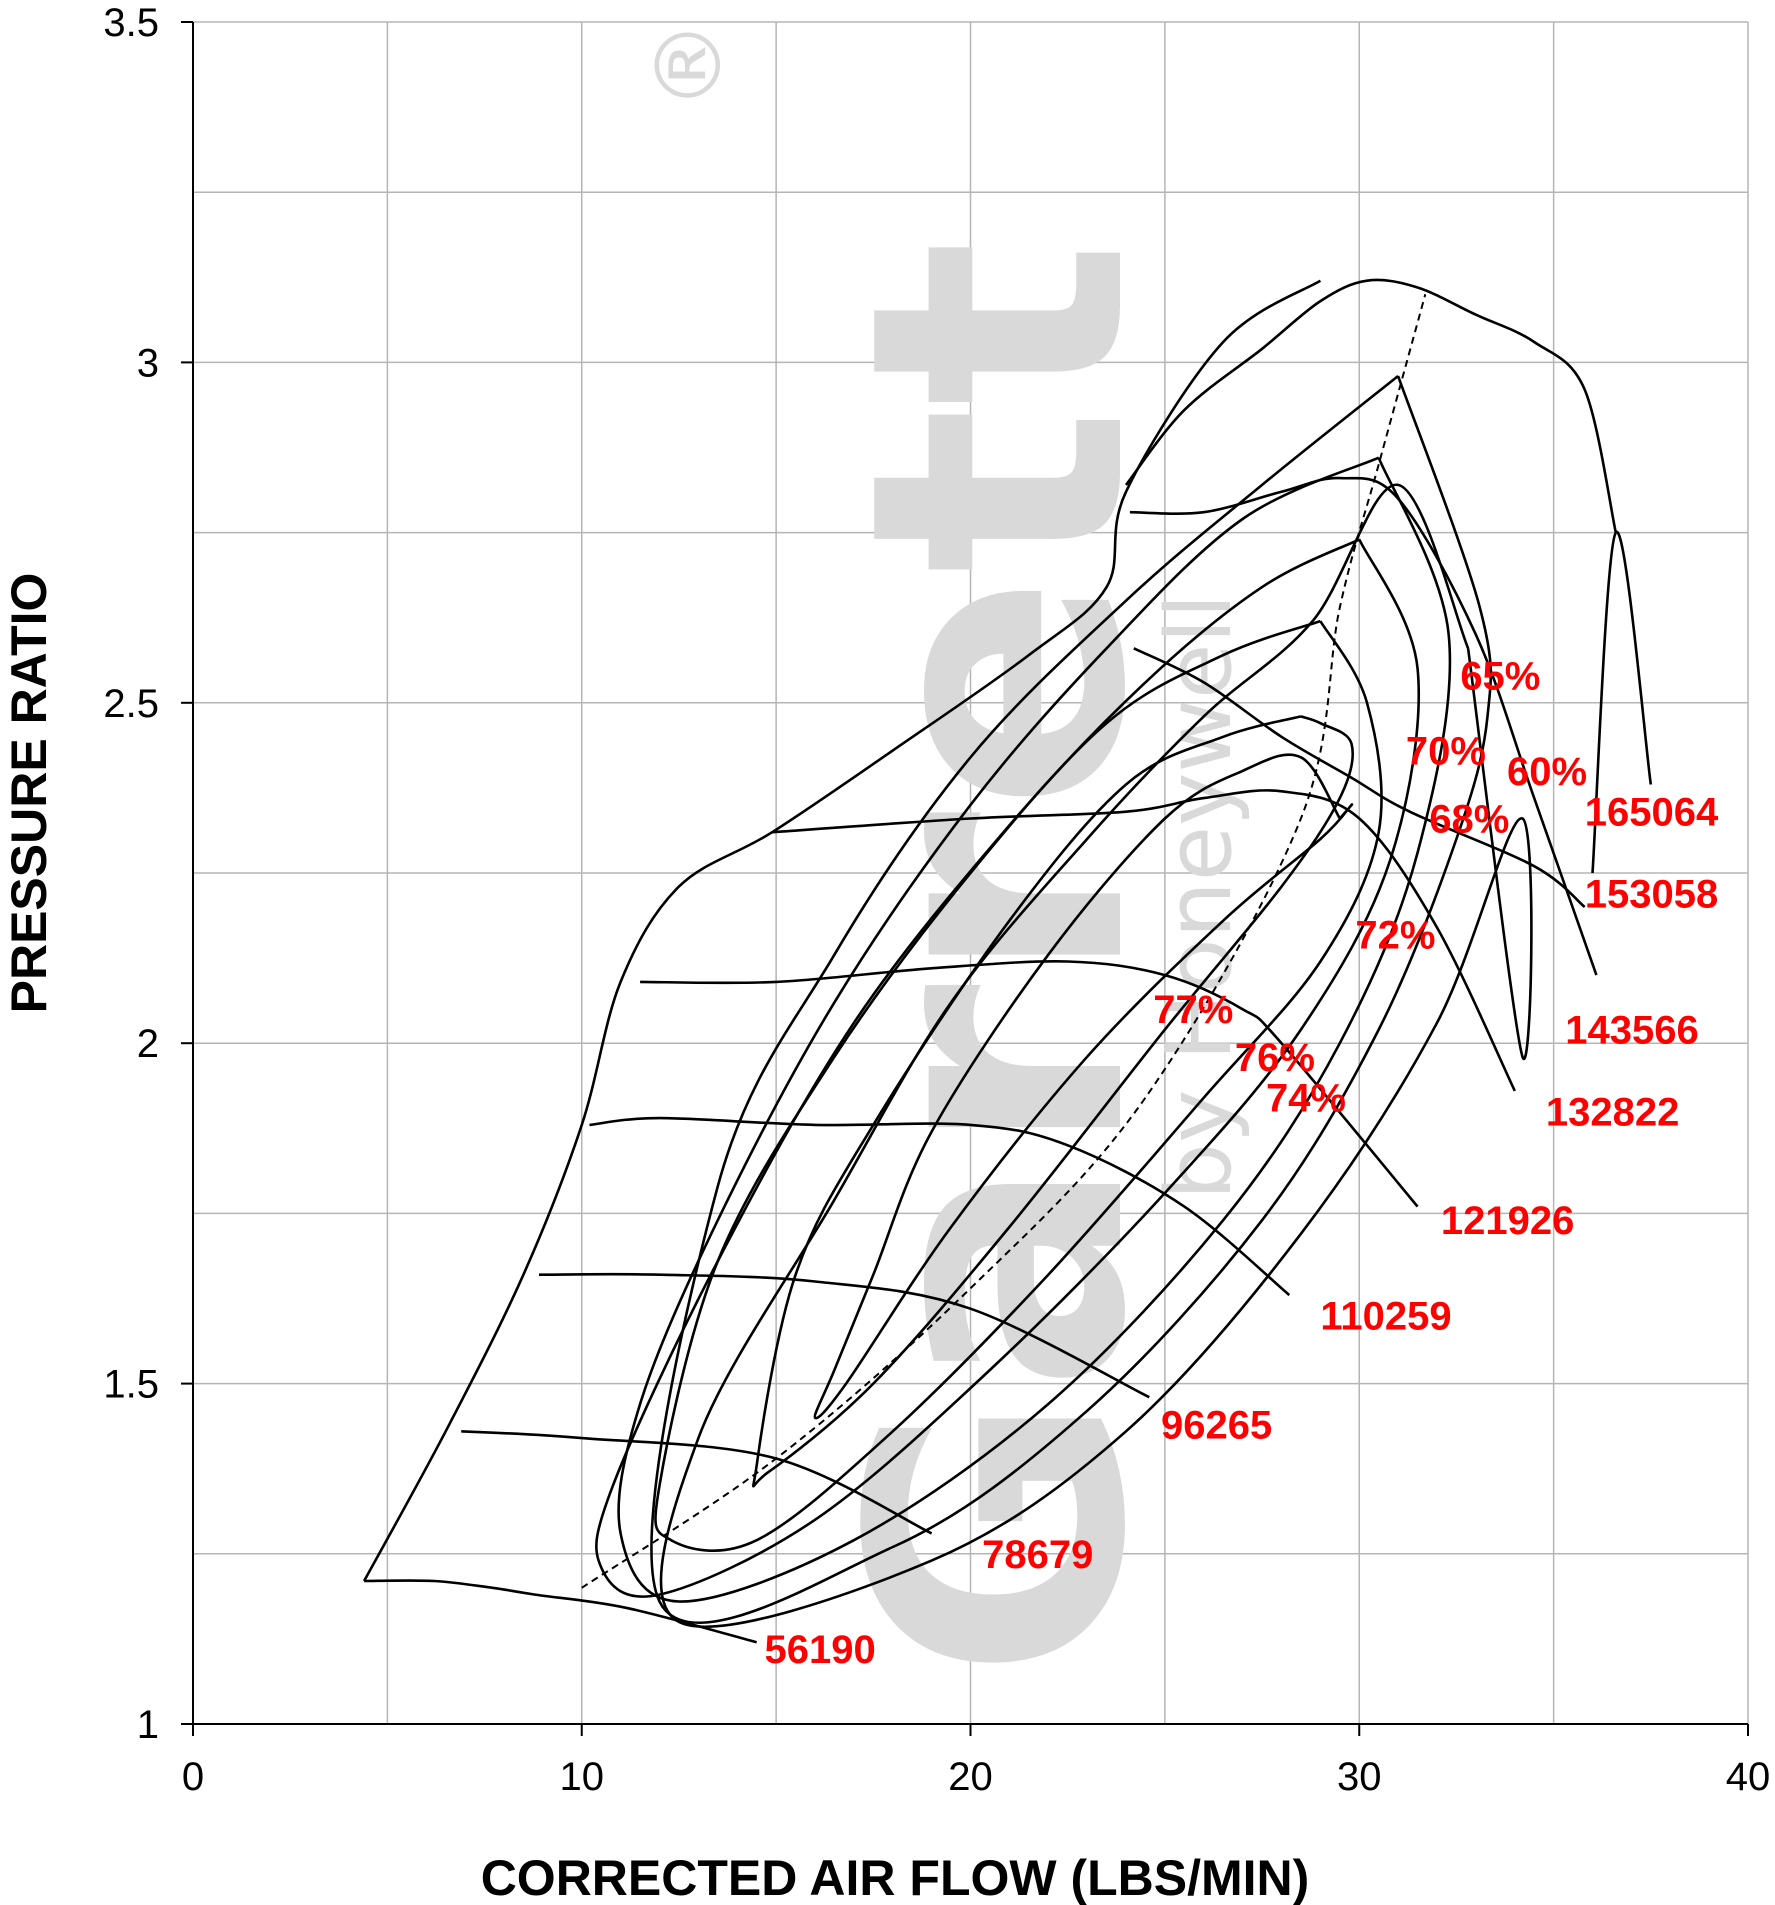  What do you see at coordinates (131, 23) in the screenshot?
I see `y-tick-label: 3.5` at bounding box center [131, 23].